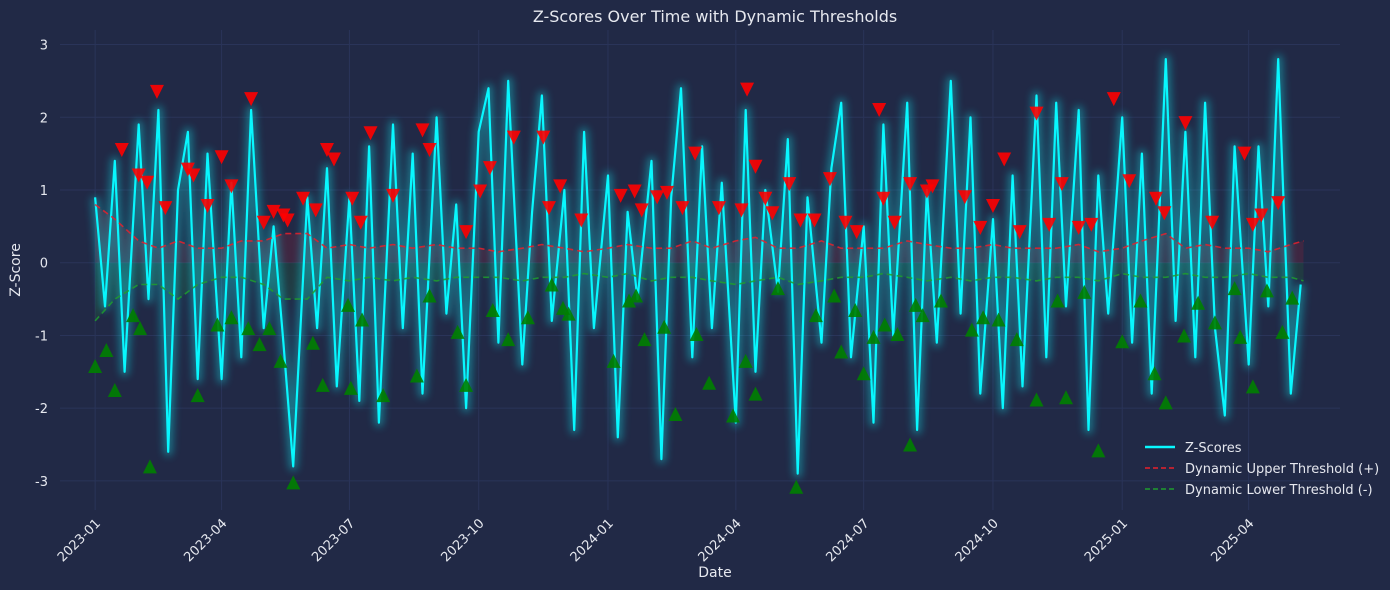 Image resolution: width=1390 pixels, height=590 pixels. Describe the element at coordinates (1213, 448) in the screenshot. I see `legend-entry-label: Z-Scores` at that location.